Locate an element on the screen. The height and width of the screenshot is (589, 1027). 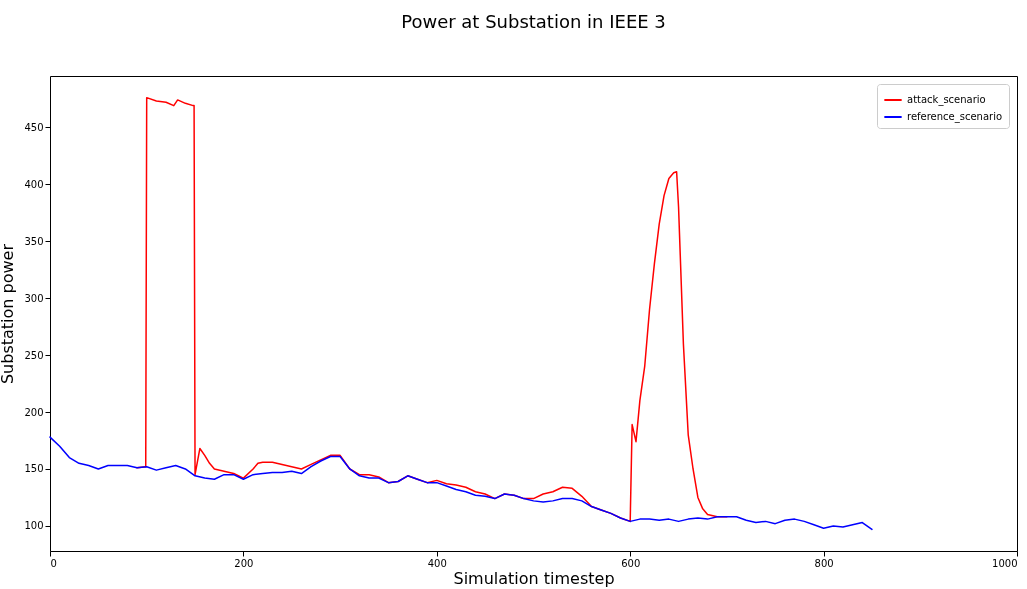
x-tick-label: 0 is located at coordinates (53, 563).